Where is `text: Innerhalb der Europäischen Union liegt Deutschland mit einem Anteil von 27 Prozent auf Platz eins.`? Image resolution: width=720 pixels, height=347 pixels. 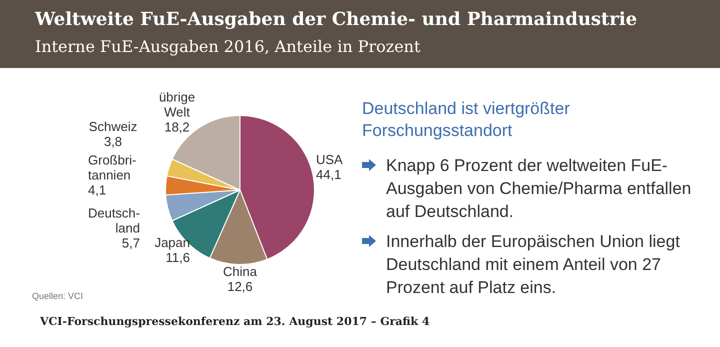 text: Innerhalb der Europäischen Union liegt Deutschland mit einem Anteil von 27 Prozent auf Platz eins. is located at coordinates (533, 265).